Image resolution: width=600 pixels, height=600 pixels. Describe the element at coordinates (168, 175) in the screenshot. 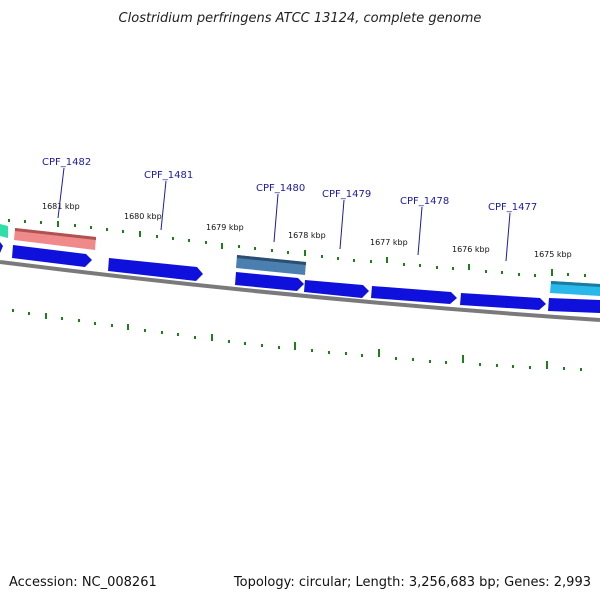

I see `gene-label-cpf-1481: CPF_1481` at that location.